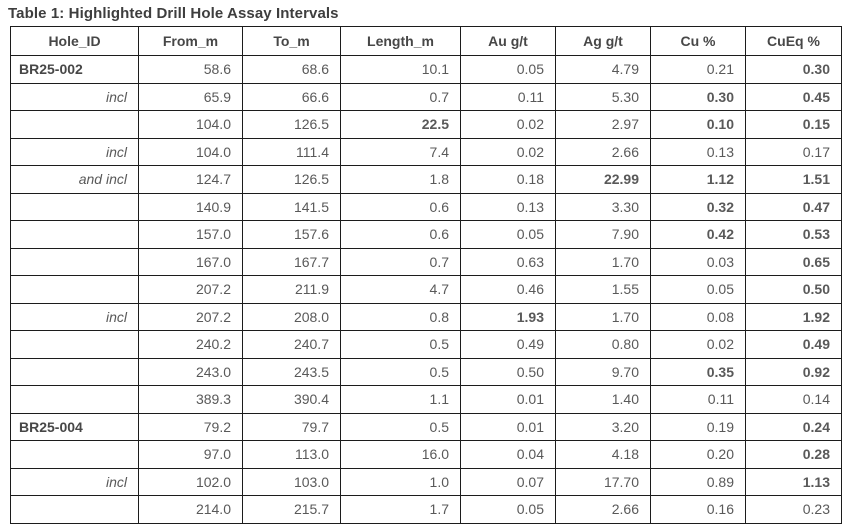 This screenshot has width=847, height=525. I want to click on value-cell: 7.4, so click(400, 151).